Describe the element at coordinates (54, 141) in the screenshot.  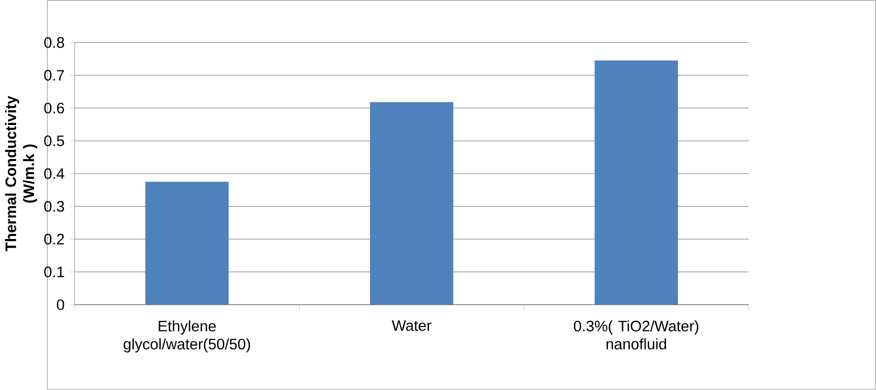
I see `y-tick-label: 0.5` at that location.